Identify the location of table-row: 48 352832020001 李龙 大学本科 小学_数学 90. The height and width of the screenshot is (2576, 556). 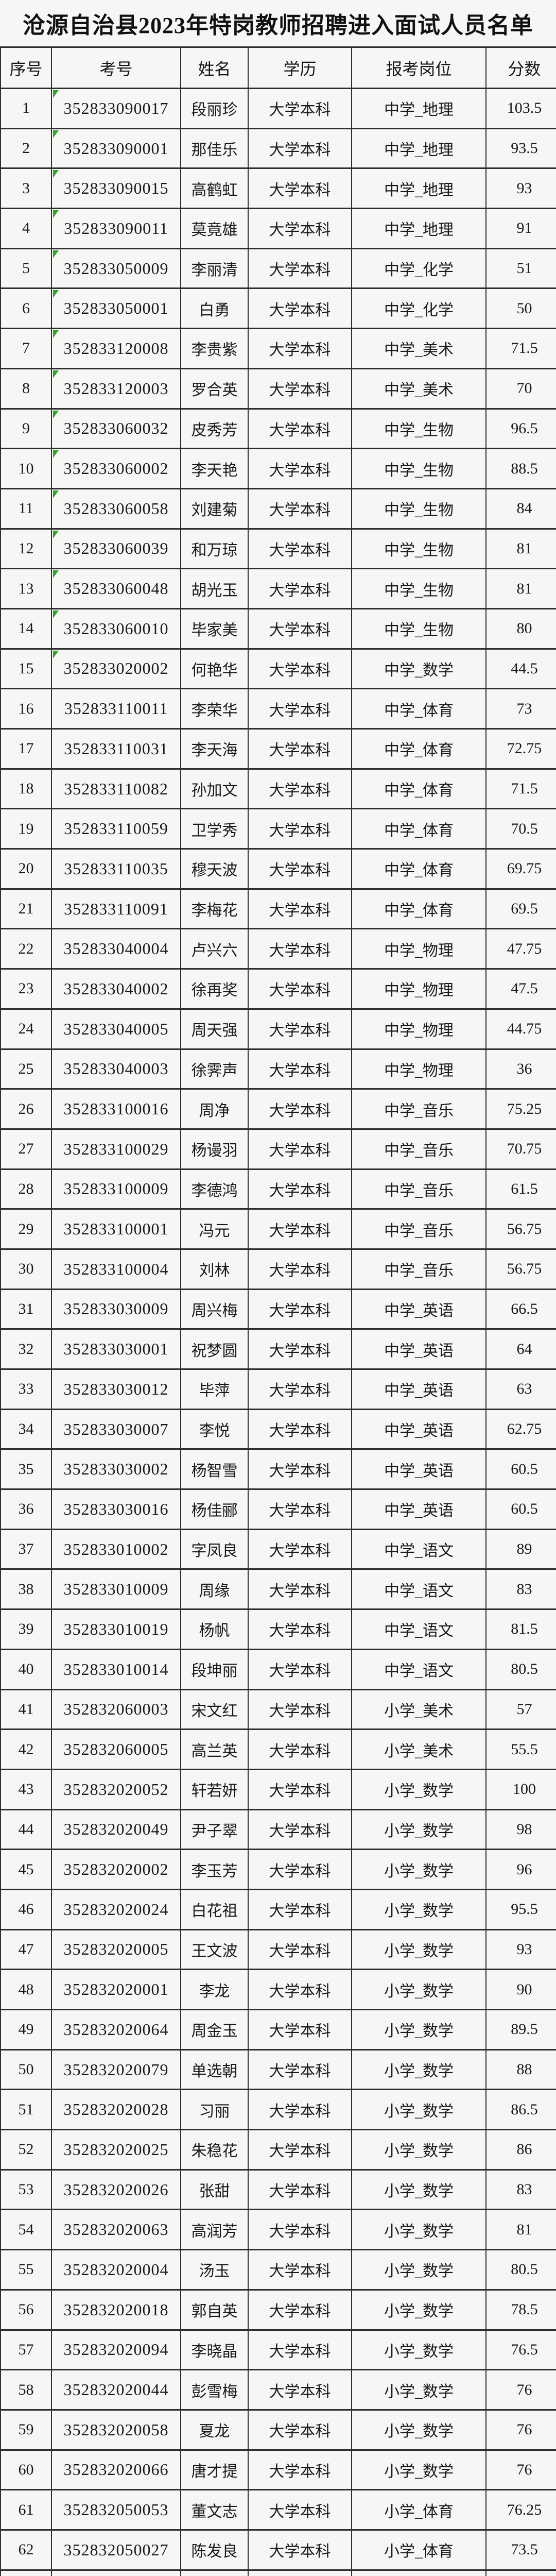
(278, 1989).